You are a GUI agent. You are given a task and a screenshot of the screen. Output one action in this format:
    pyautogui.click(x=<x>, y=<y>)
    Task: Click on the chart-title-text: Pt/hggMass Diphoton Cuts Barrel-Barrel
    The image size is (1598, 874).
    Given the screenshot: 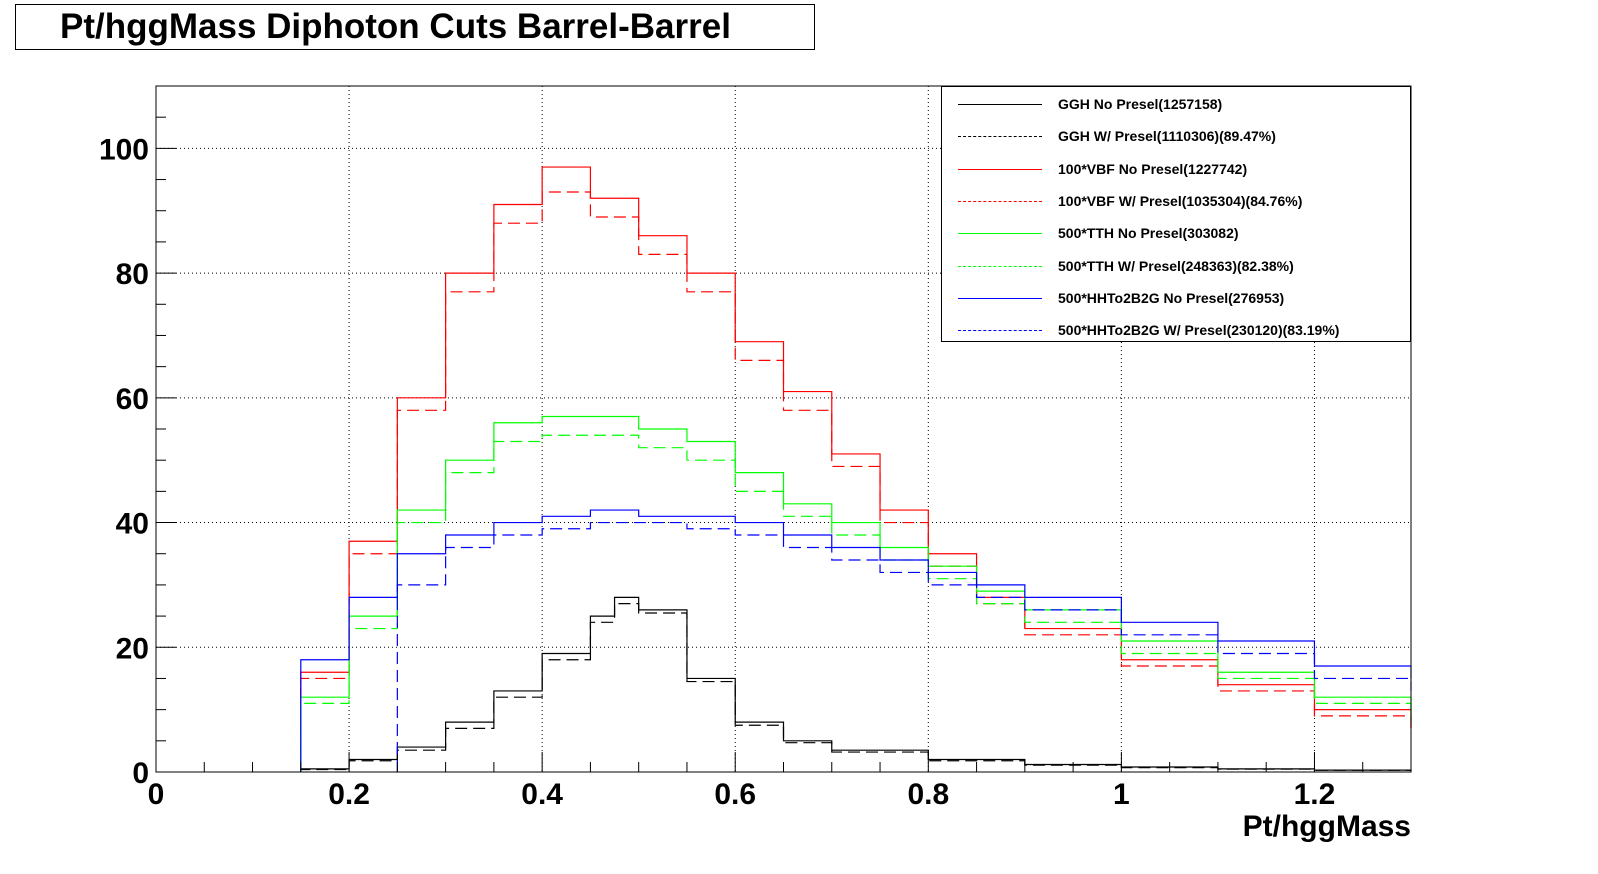 What is the action you would take?
    pyautogui.click(x=395, y=26)
    